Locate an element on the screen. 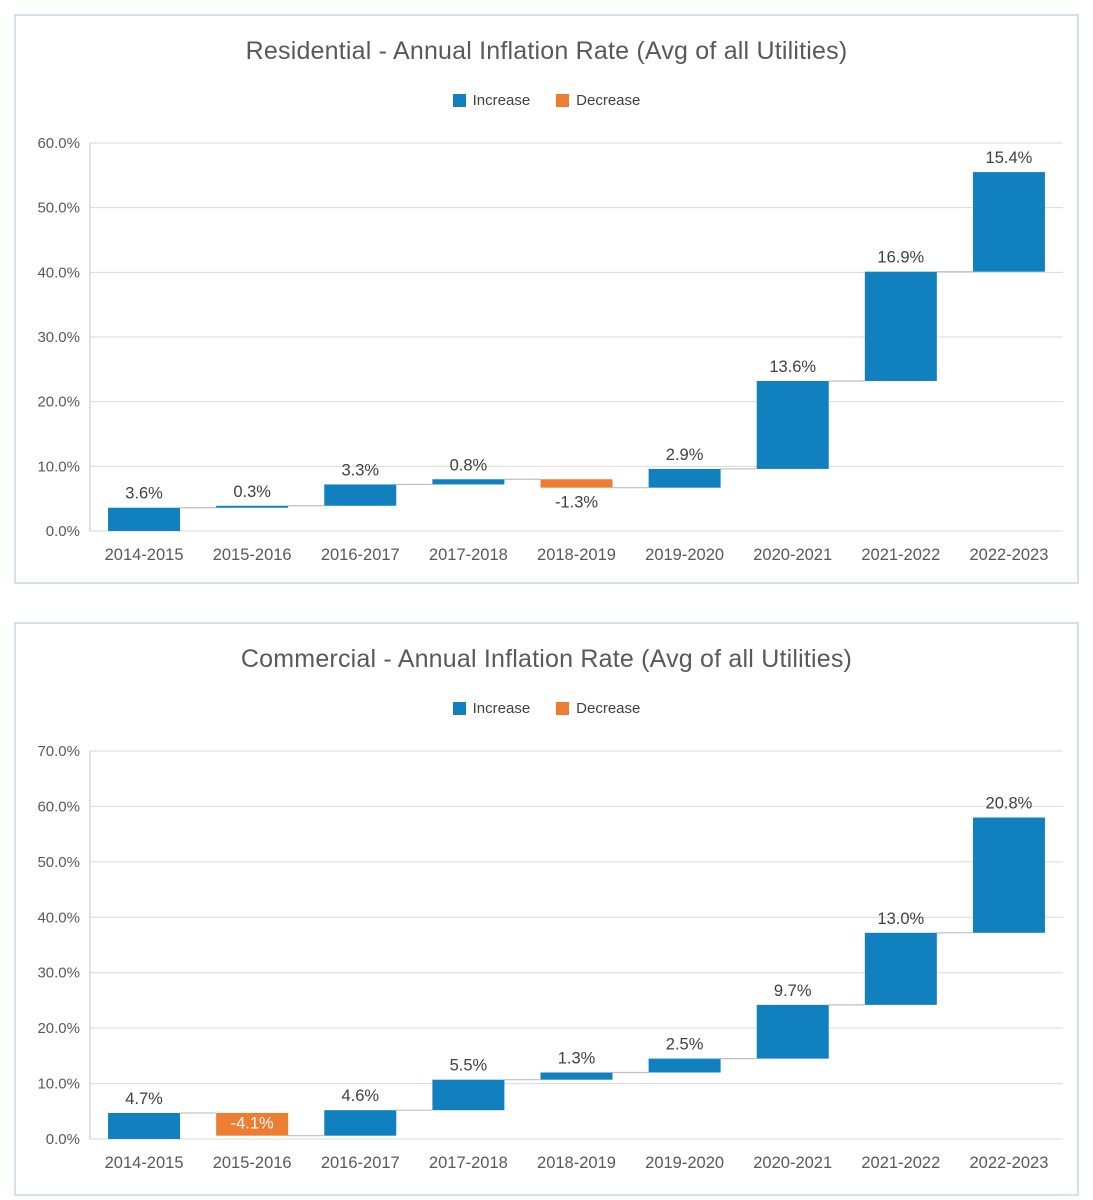  bar-data-label: 20.8% is located at coordinates (1009, 804).